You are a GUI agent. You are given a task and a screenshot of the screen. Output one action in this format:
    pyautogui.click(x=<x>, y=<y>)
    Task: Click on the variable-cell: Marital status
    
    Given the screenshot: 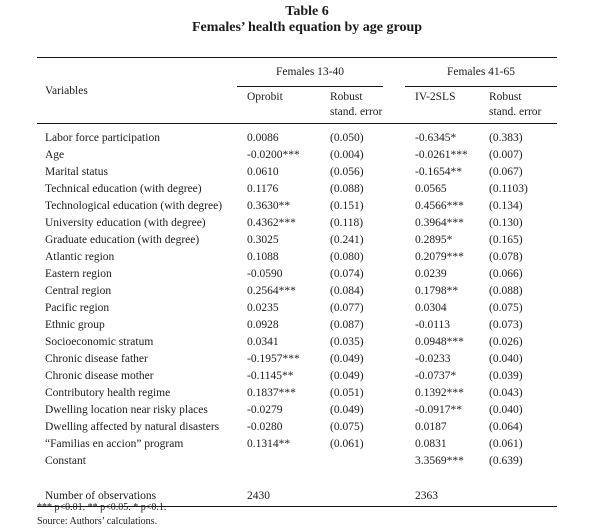 What is the action you would take?
    pyautogui.click(x=76, y=172)
    